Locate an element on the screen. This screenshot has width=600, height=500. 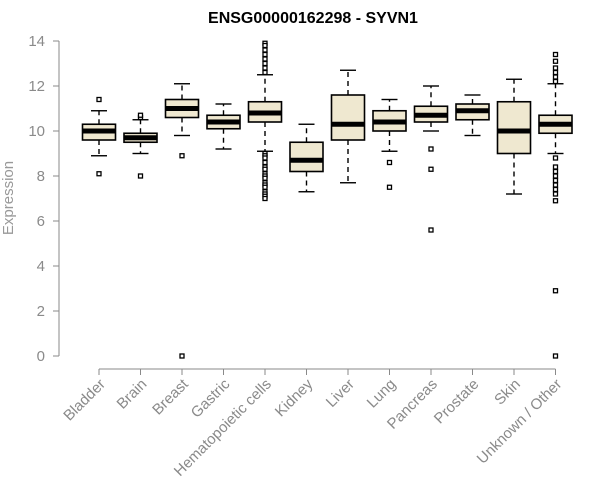
box-pancreas is located at coordinates (431, 159).